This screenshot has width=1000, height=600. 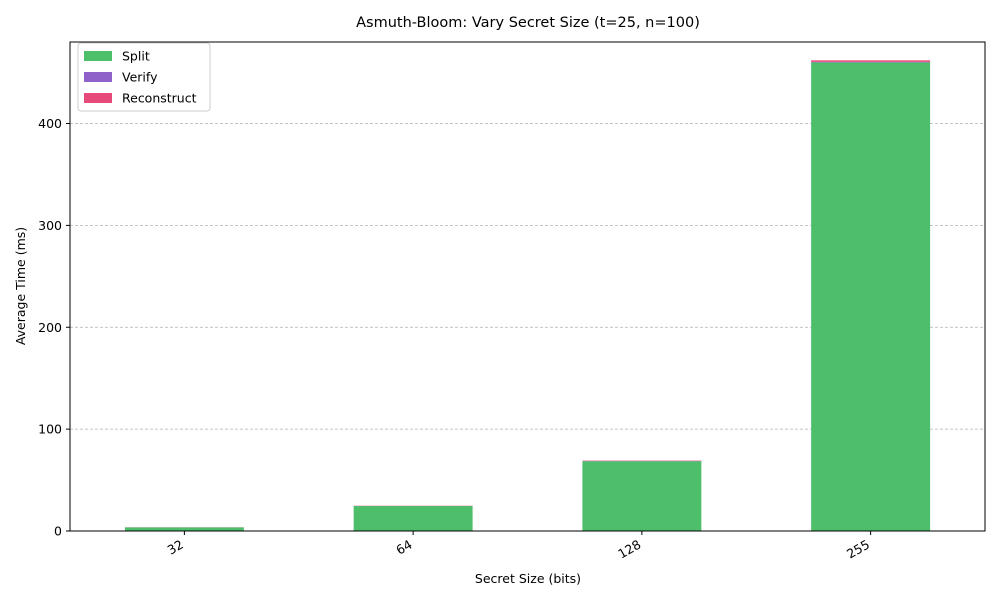 What do you see at coordinates (50, 225) in the screenshot?
I see `y-tick-label: 300` at bounding box center [50, 225].